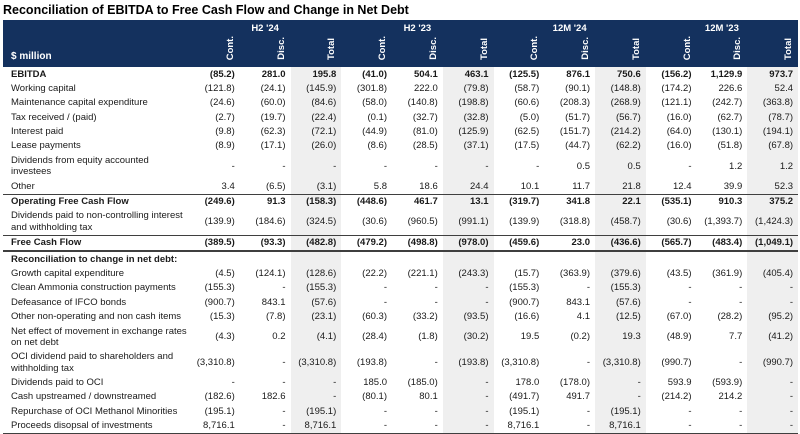 The width and height of the screenshot is (800, 434). I want to click on cell-value: (361.9), so click(727, 273).